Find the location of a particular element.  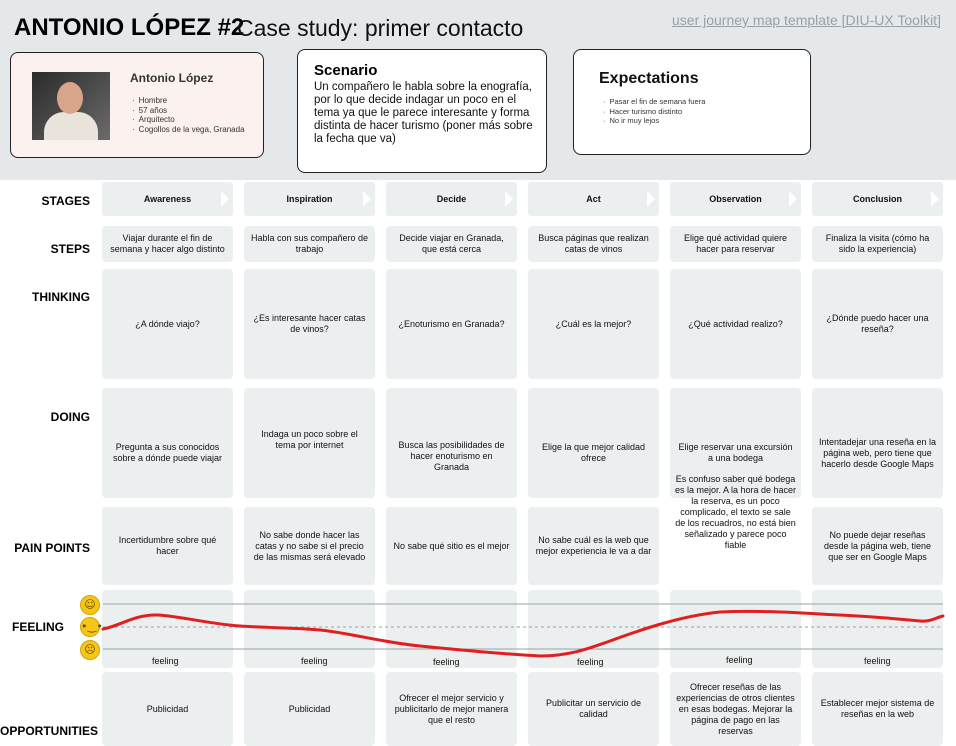

expectation-item: Pasar el fin de semana fuera is located at coordinates (654, 102).